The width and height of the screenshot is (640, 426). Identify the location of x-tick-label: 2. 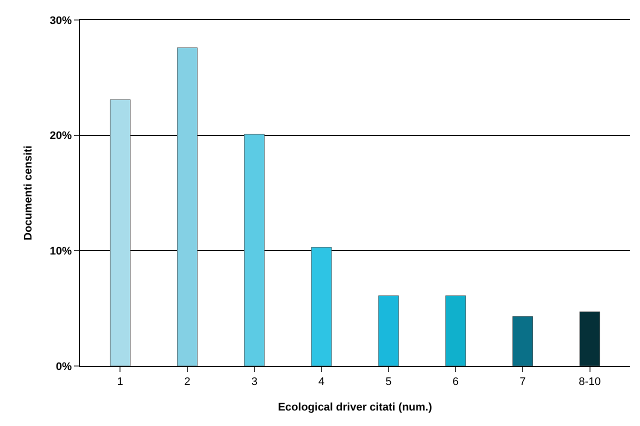
(187, 382).